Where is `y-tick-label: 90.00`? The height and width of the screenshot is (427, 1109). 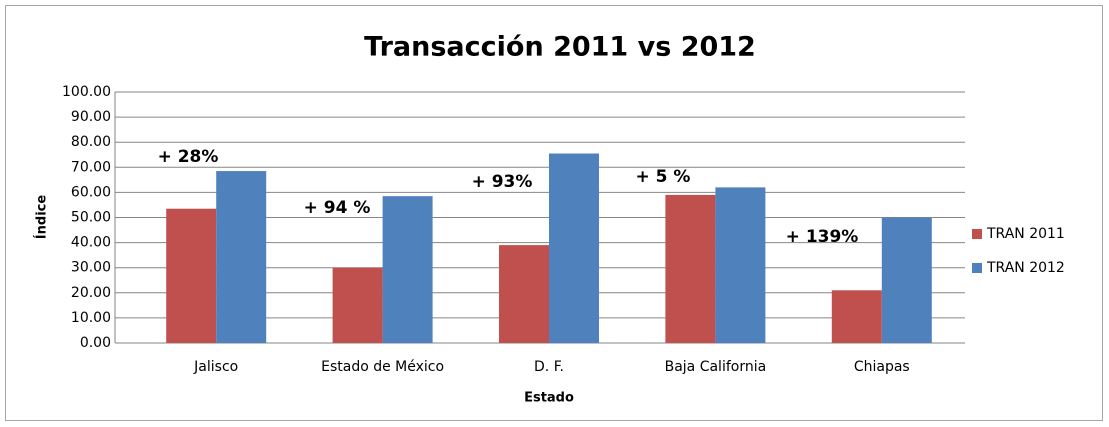
y-tick-label: 90.00 is located at coordinates (91, 117).